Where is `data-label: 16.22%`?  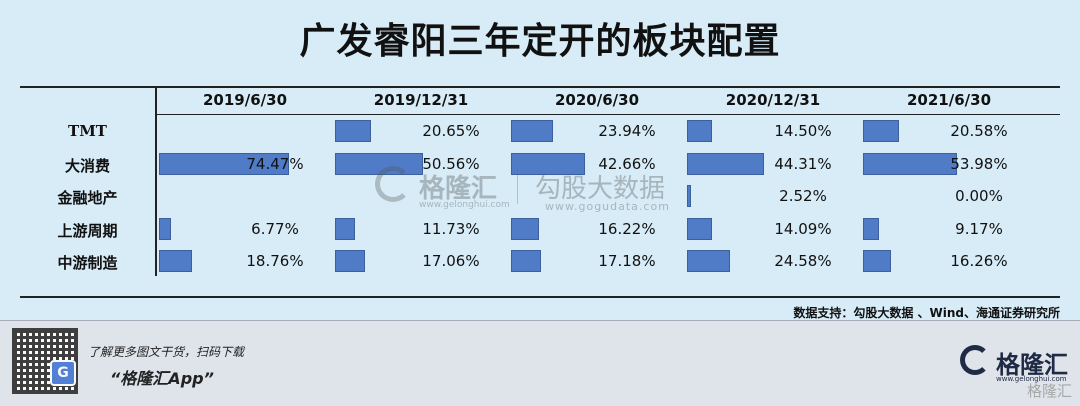 data-label: 16.22% is located at coordinates (627, 228).